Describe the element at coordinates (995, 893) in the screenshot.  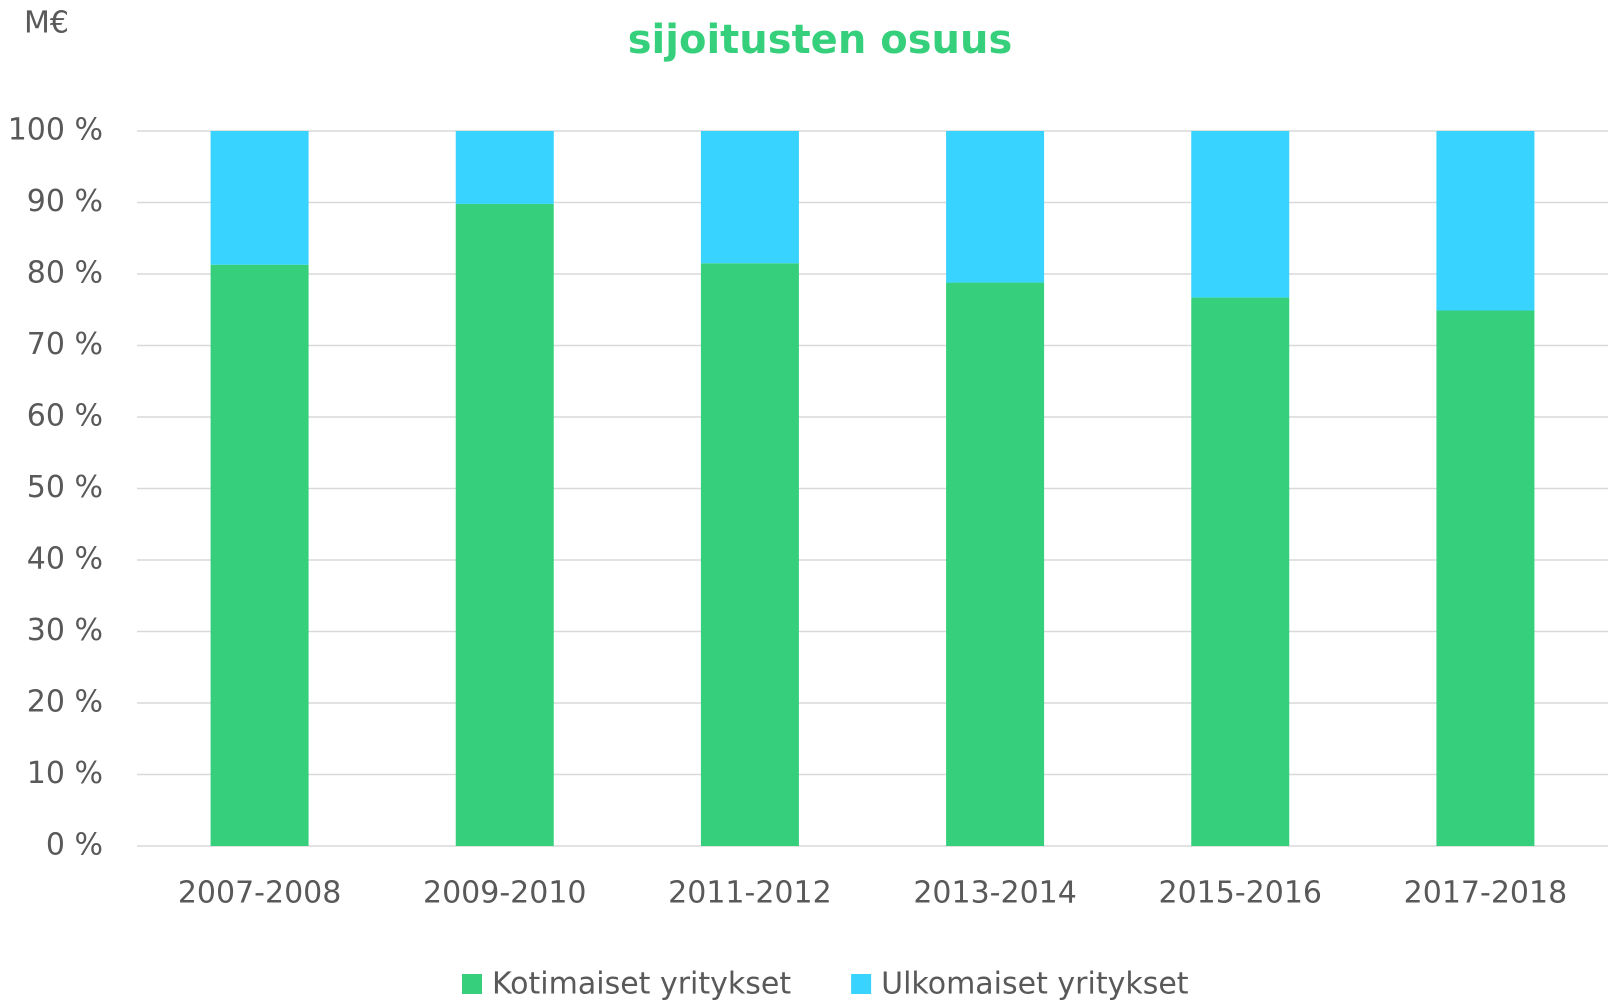
I see `x-tick-label: 2013-2014` at that location.